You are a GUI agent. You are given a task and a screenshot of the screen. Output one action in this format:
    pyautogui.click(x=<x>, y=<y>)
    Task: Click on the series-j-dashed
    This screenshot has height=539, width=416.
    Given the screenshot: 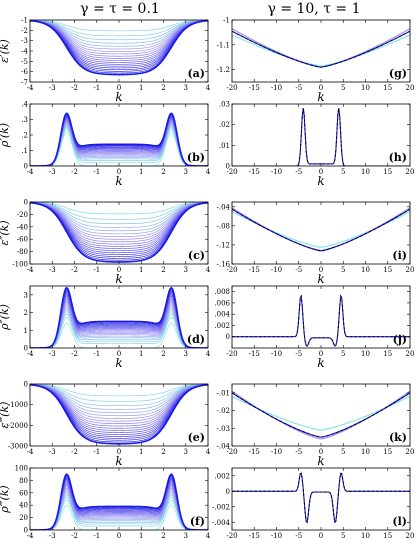 What is the action you would take?
    pyautogui.click(x=321, y=320)
    